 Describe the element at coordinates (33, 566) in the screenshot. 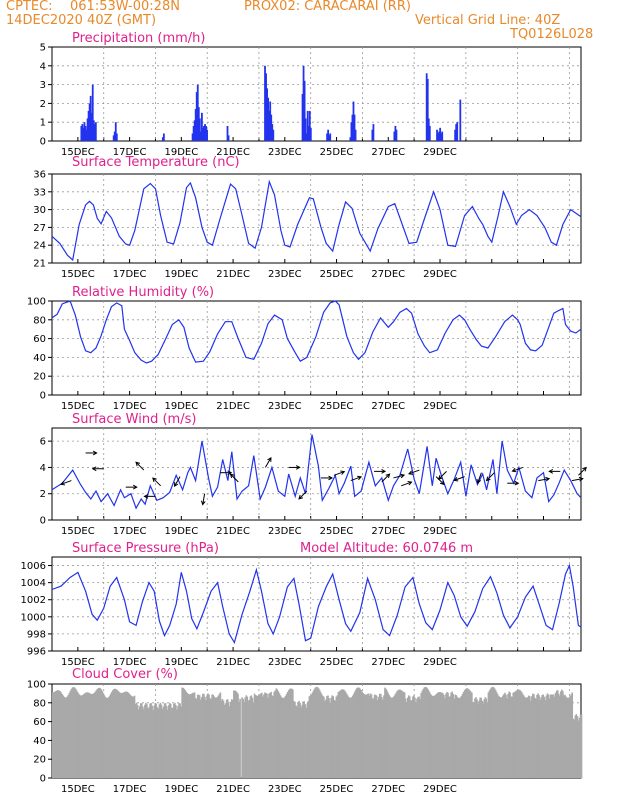

I see `y-tick-label: 1006` at that location.